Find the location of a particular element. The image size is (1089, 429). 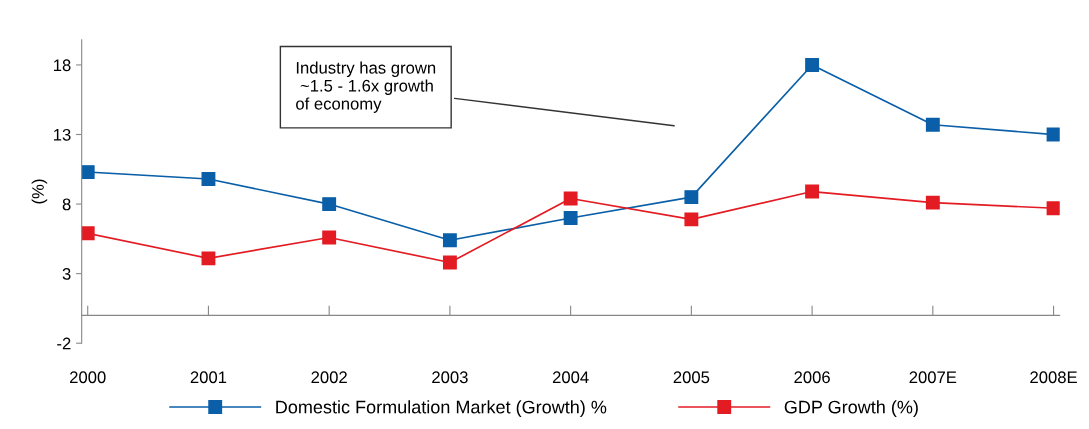

y-tick-label: 3 is located at coordinates (66, 274).